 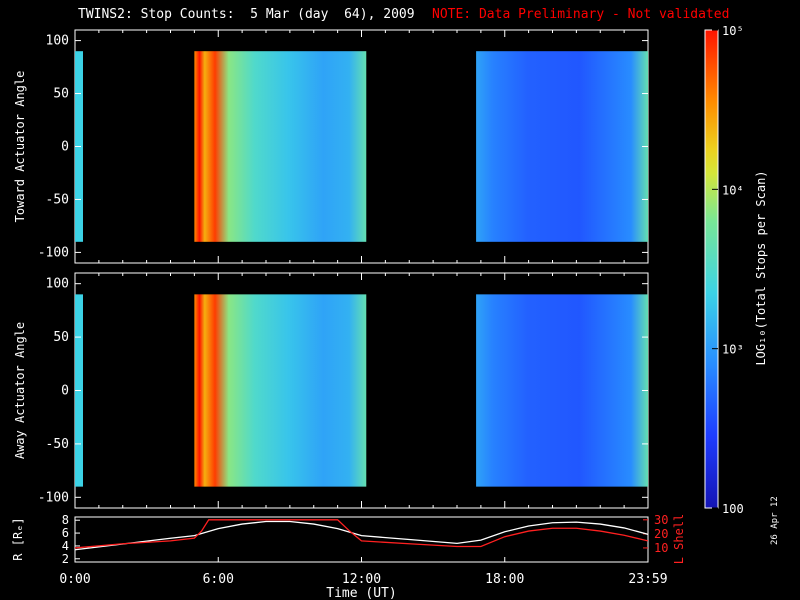 I want to click on time-tick-label: 6:00, so click(x=218, y=579).